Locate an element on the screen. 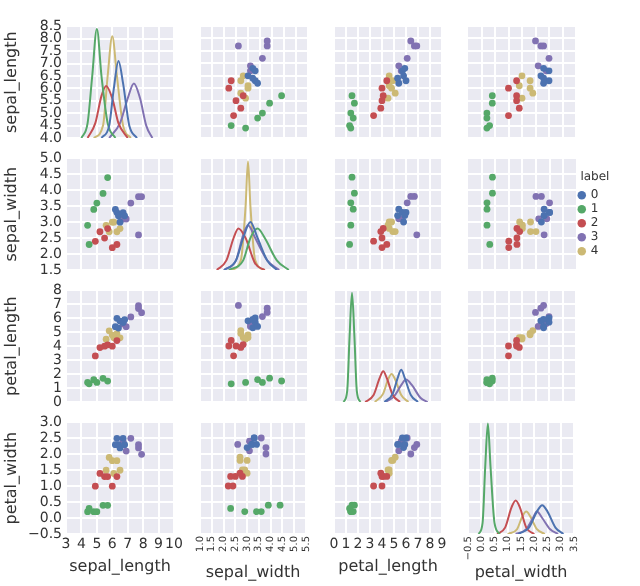 This screenshot has height=586, width=640. x-axis-title: petal_length is located at coordinates (388, 565).